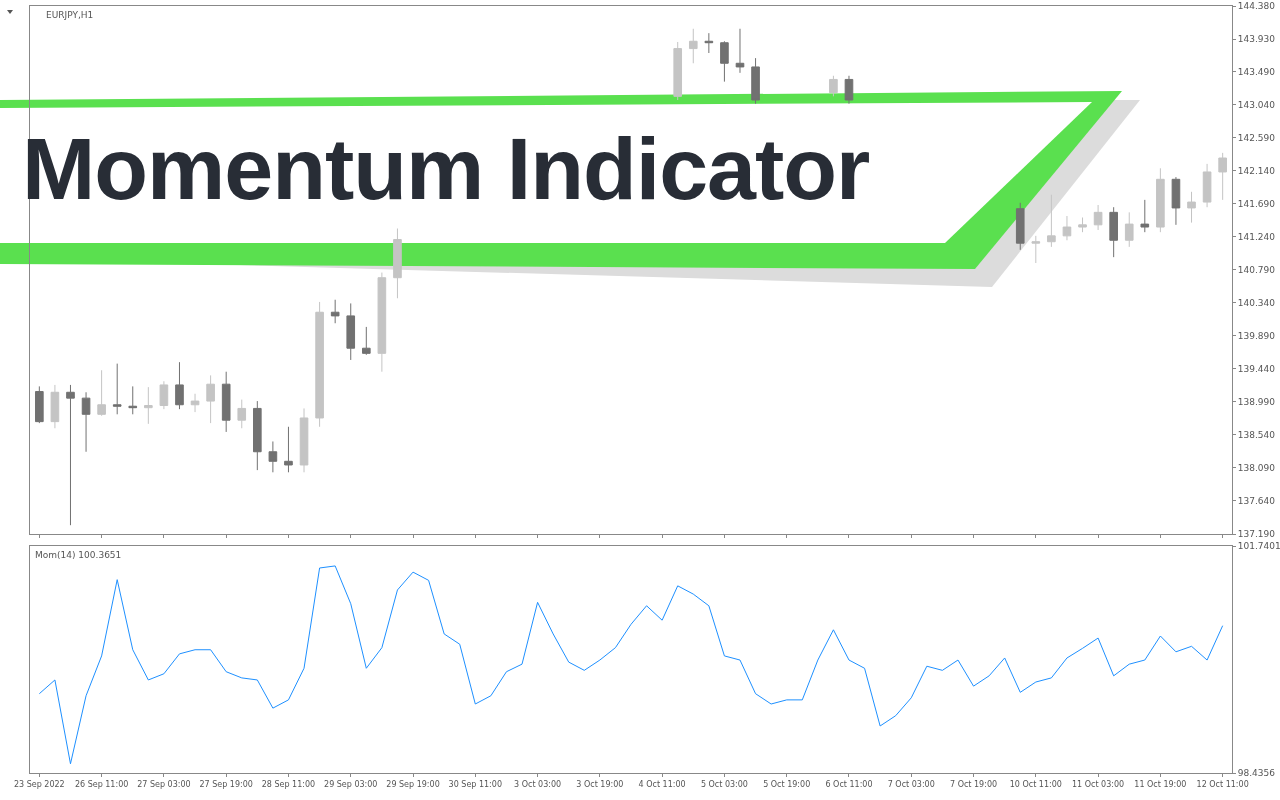  I want to click on annotation: EURJPY,H1, so click(70, 15).